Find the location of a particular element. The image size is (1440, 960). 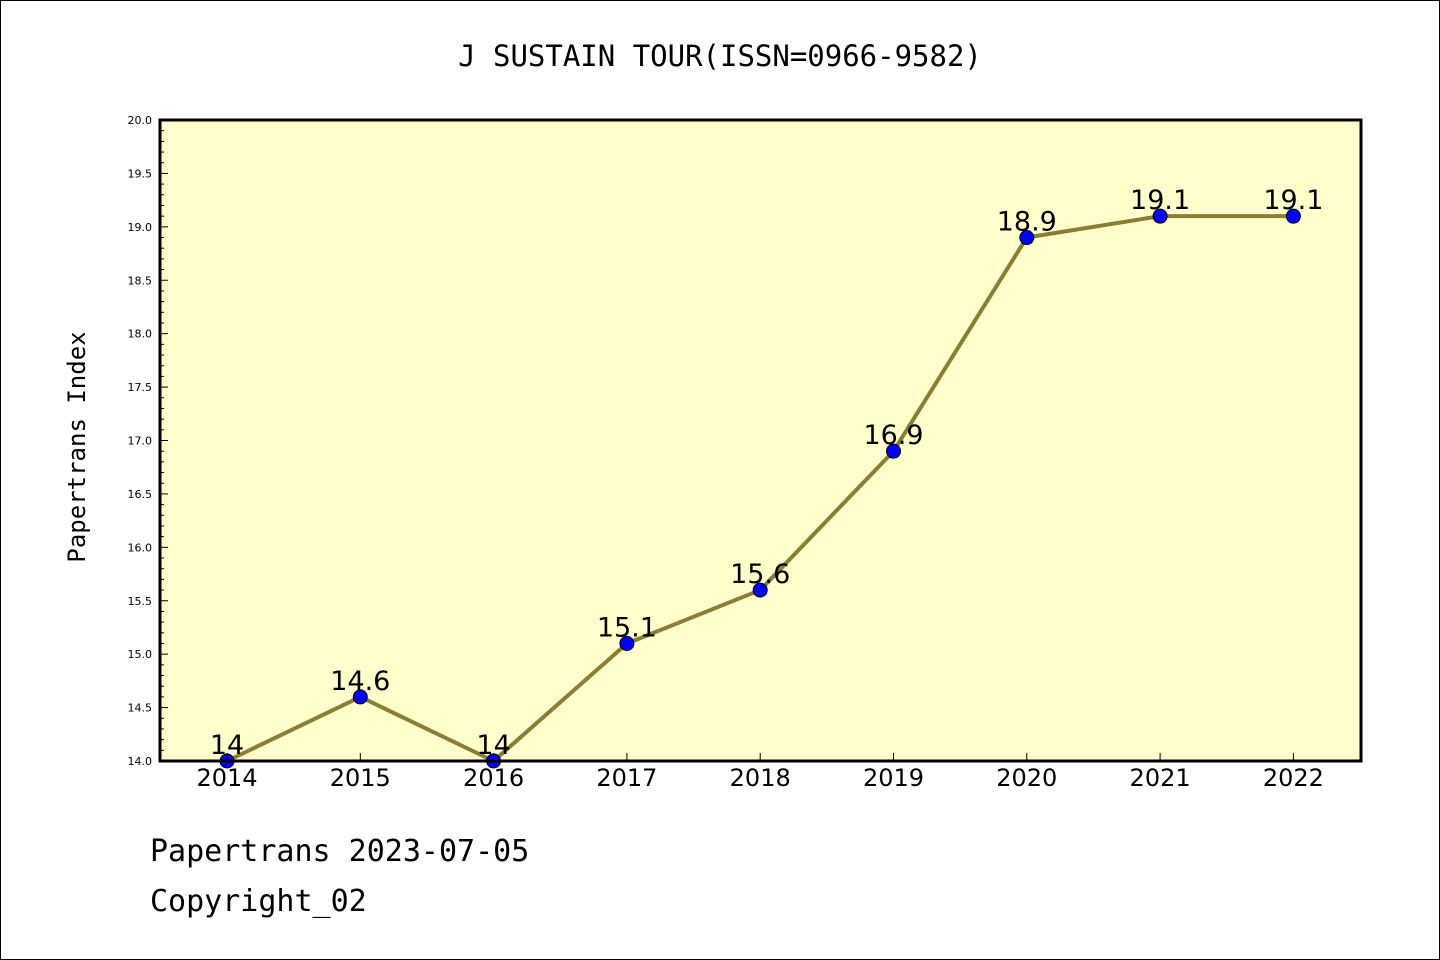

y-tick-label: 16.5 is located at coordinates (140, 494).